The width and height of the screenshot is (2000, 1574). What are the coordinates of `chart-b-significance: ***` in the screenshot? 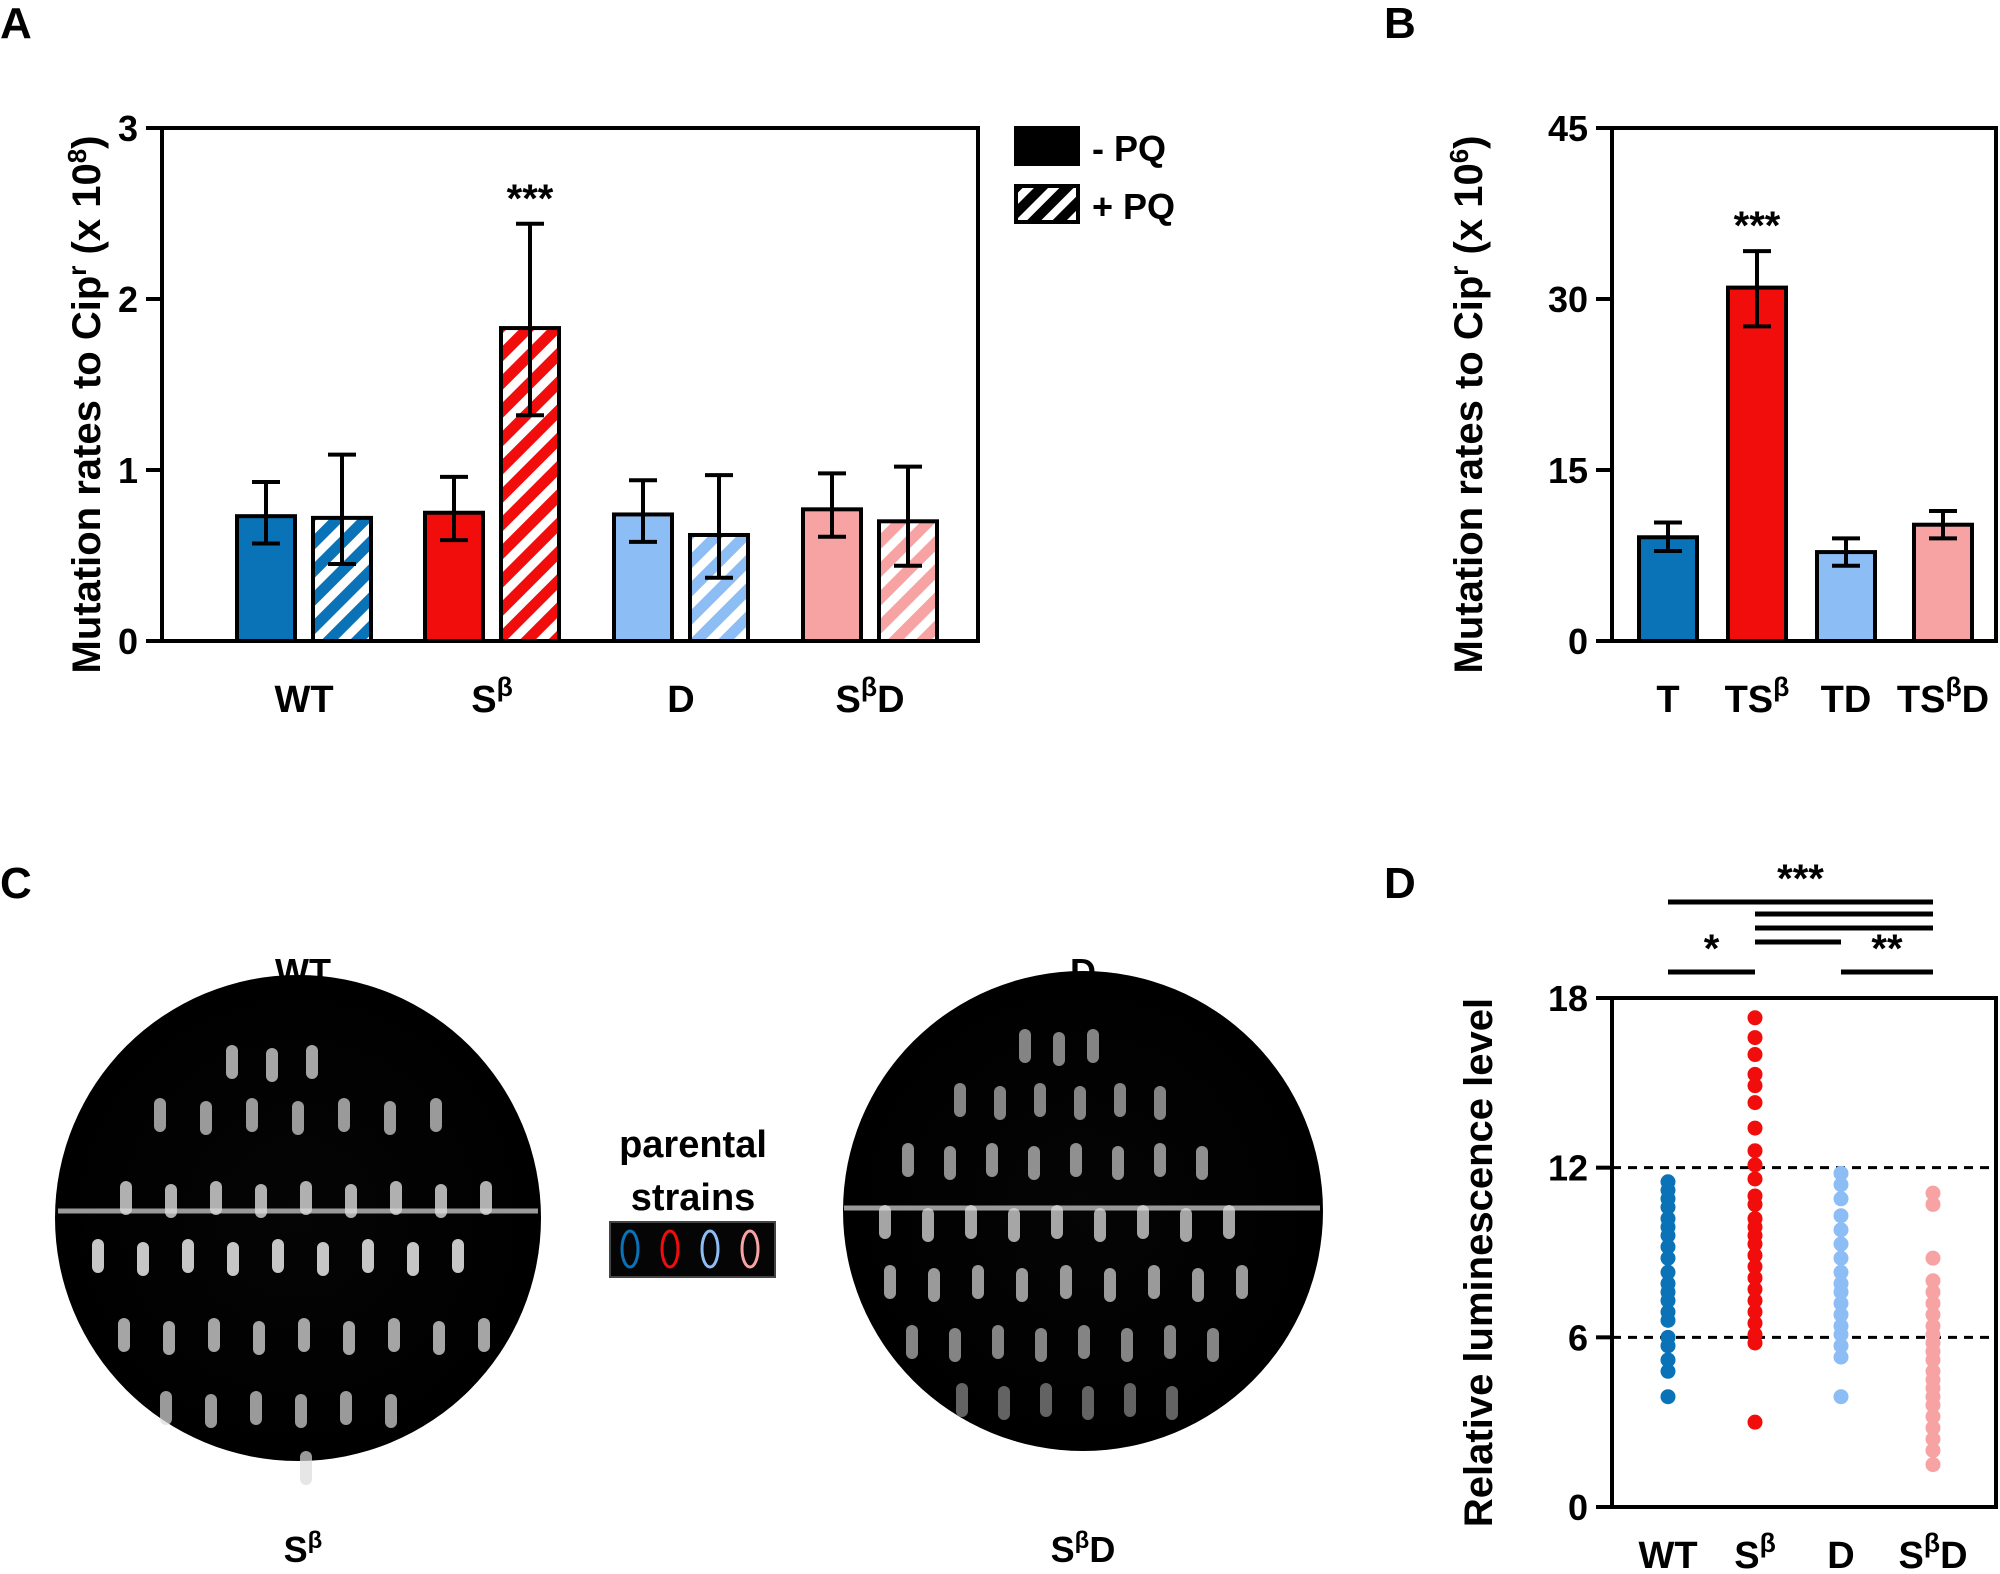 It's located at (1757, 226).